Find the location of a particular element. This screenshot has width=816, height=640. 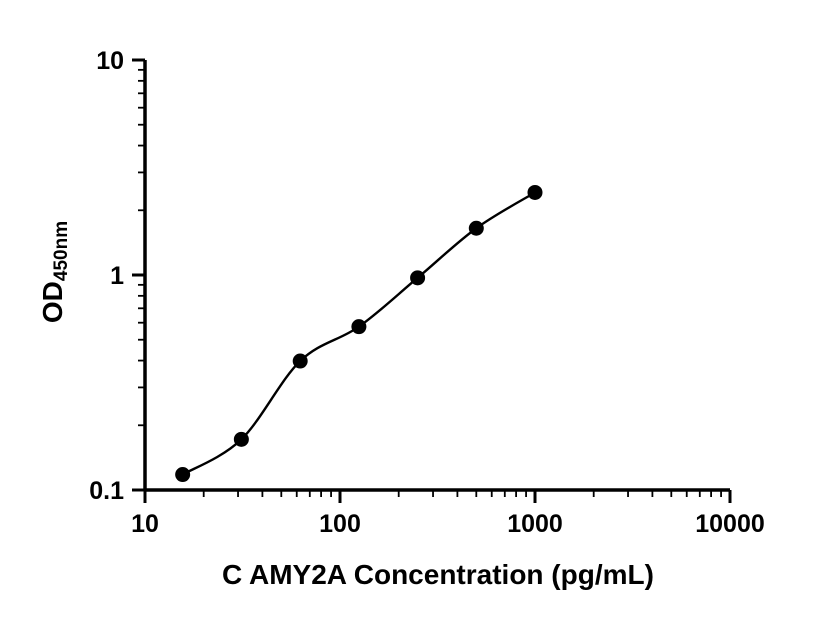

y-axis-title: OD450nm is located at coordinates (54, 272).